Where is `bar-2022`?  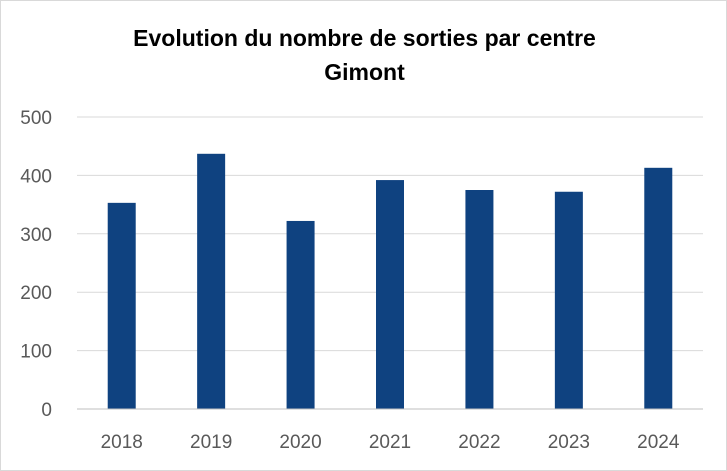 bar-2022 is located at coordinates (479, 299).